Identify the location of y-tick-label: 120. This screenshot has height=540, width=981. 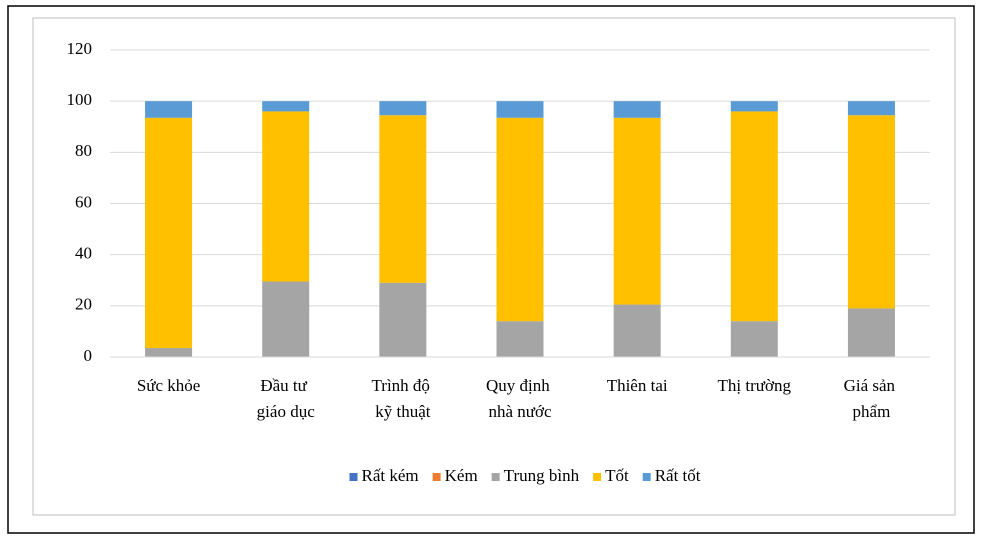
(80, 48).